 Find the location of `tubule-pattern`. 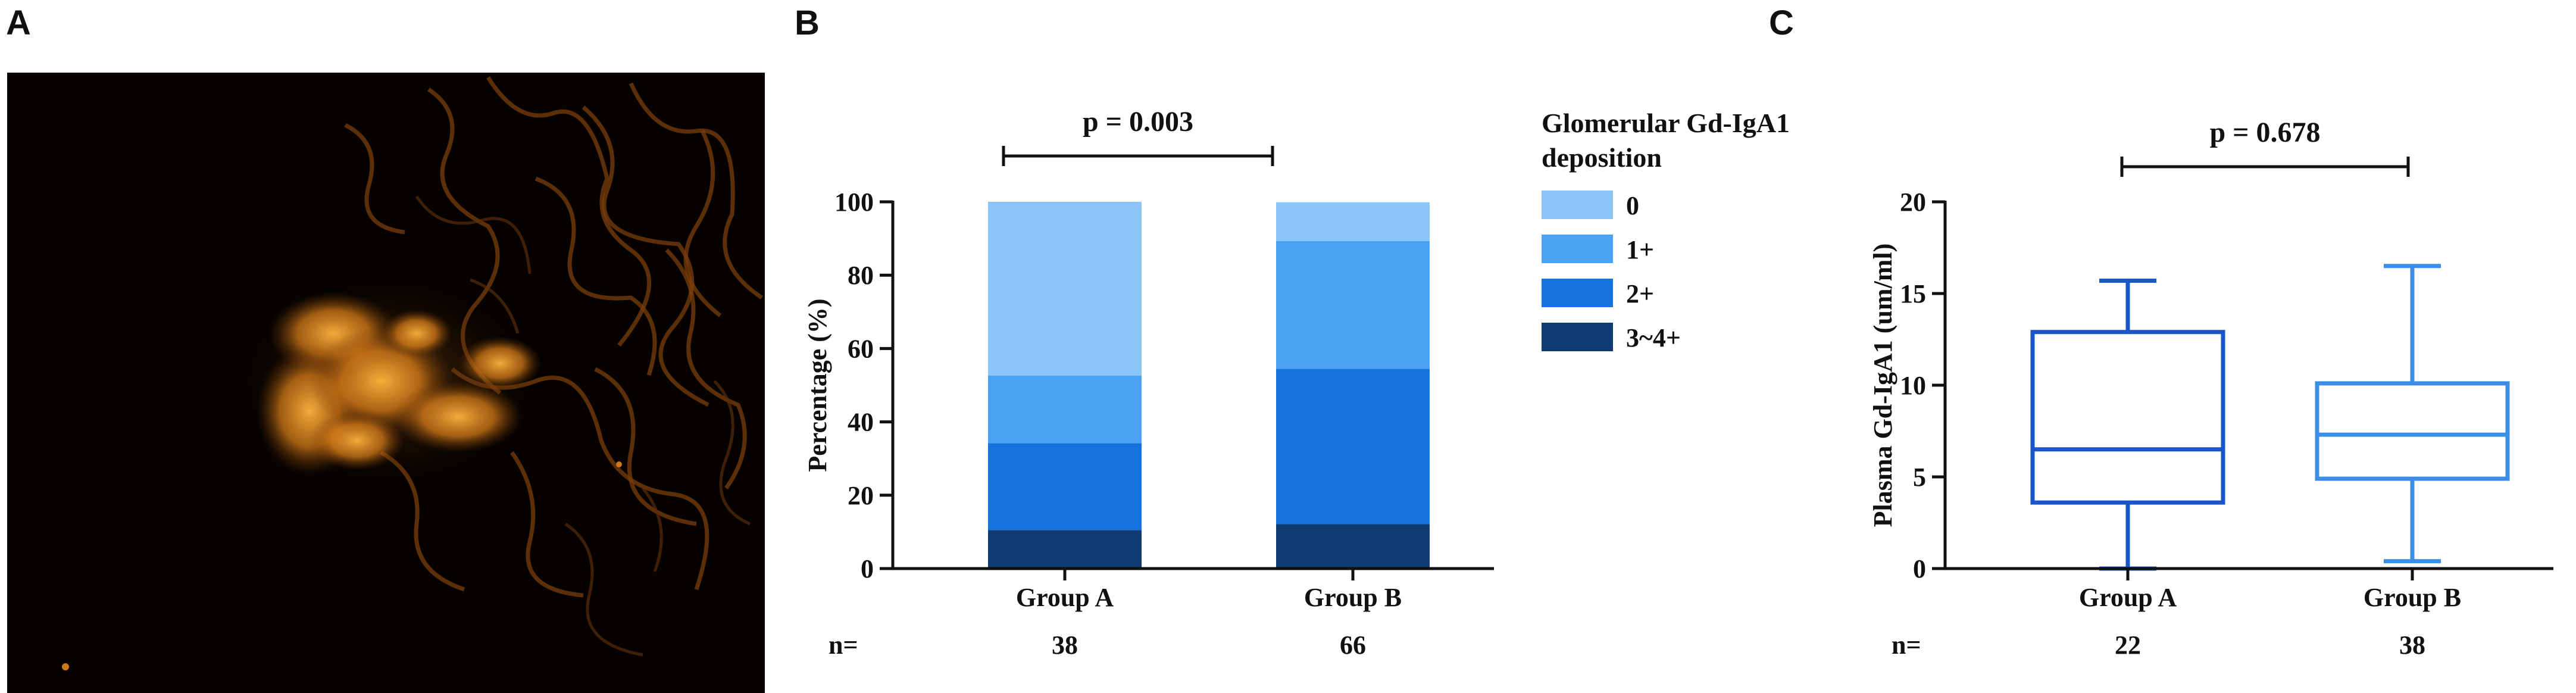

tubule-pattern is located at coordinates (553, 337).